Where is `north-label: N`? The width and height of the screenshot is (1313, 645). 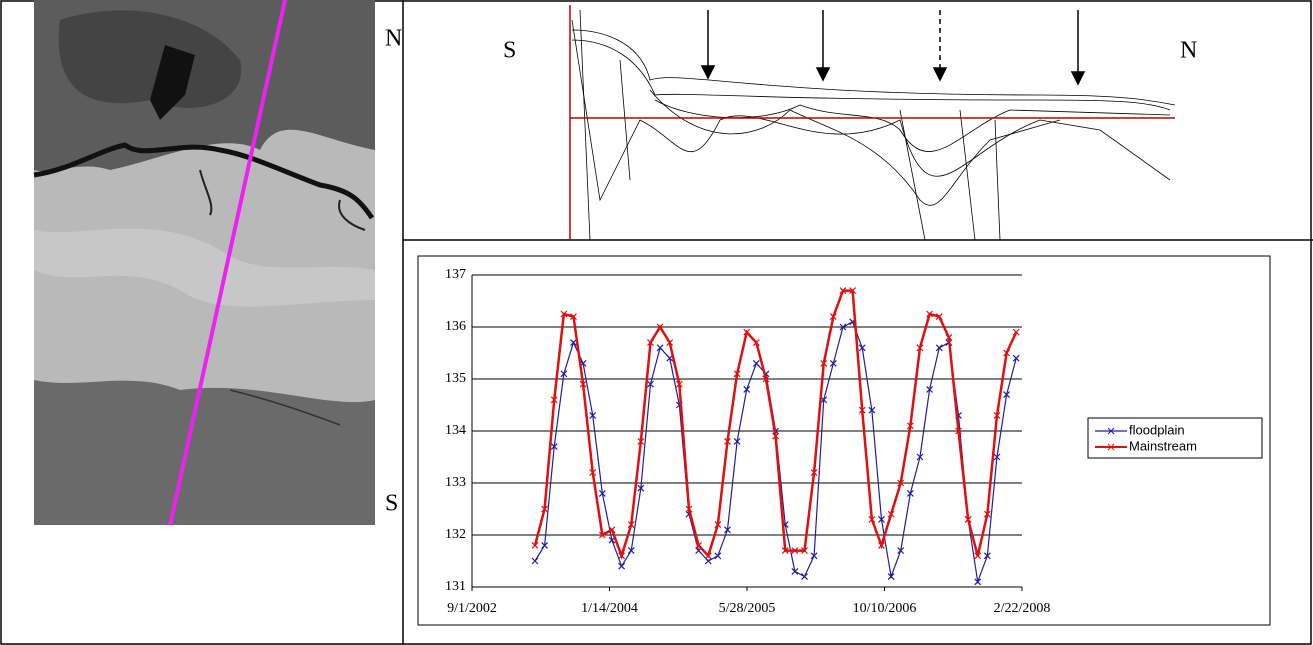
north-label: N is located at coordinates (393, 39).